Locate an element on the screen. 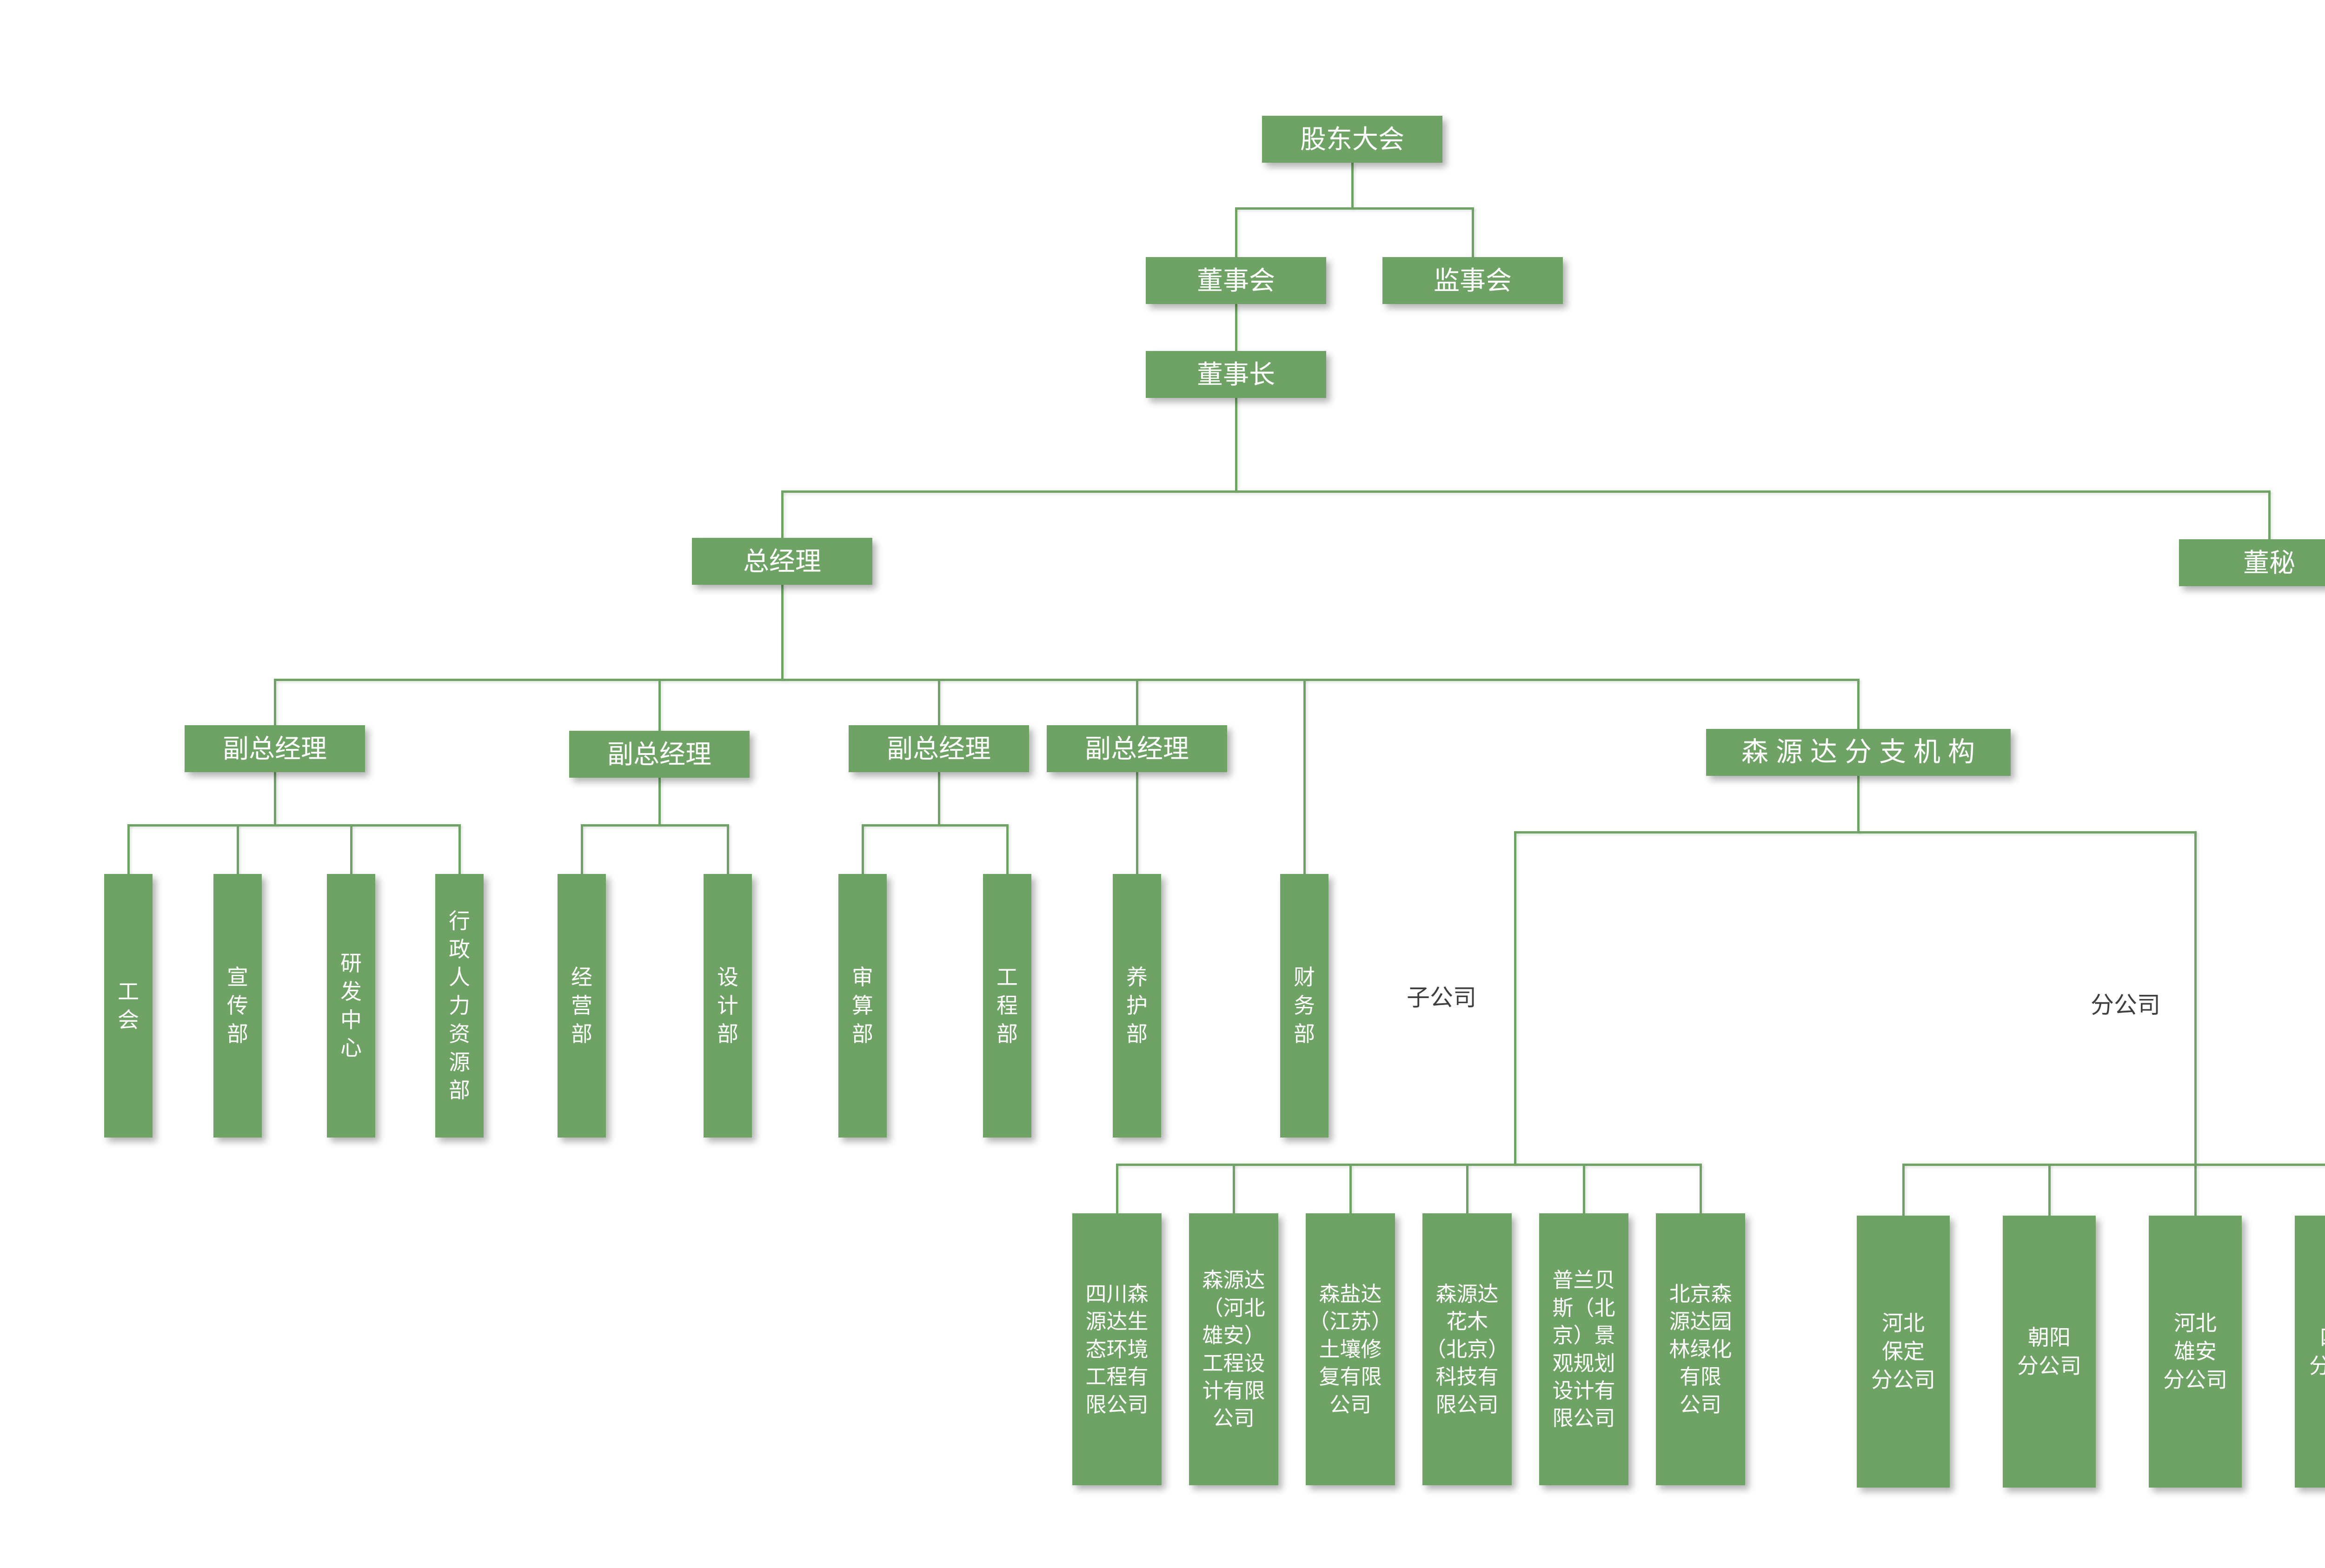  org-node-dept-audit-calc: 审 算 部 is located at coordinates (862, 1006).